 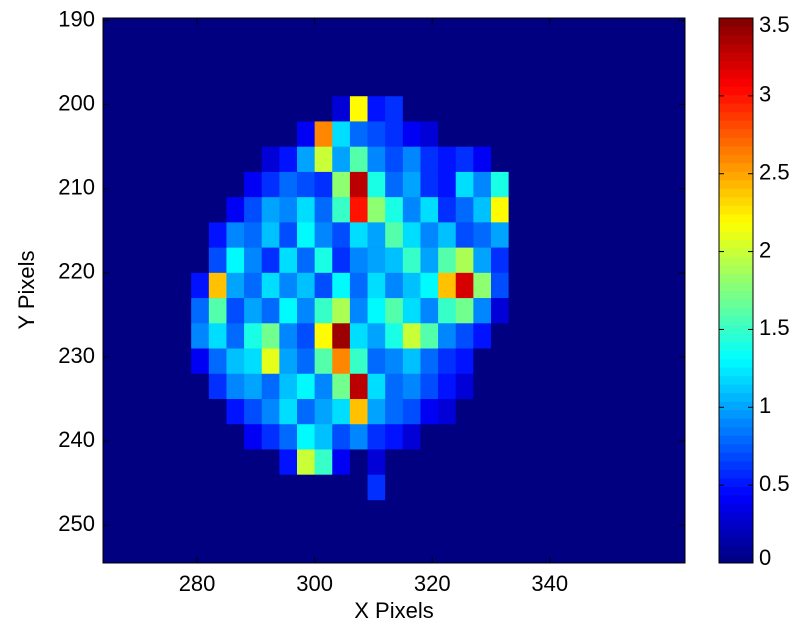 What do you see at coordinates (314, 583) in the screenshot?
I see `x-tick-label: 300` at bounding box center [314, 583].